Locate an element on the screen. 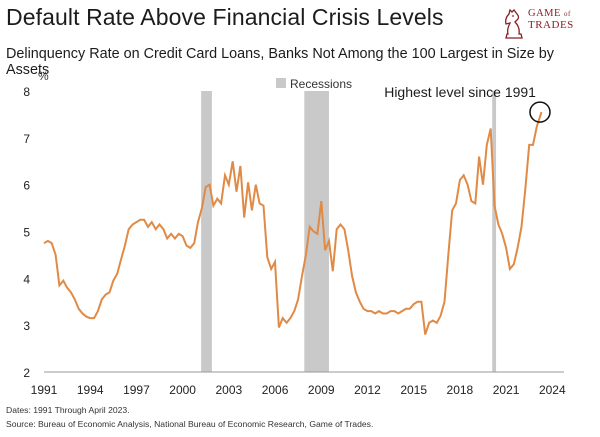 This screenshot has width=600, height=437. x-tick-label: 2024 is located at coordinates (552, 390).